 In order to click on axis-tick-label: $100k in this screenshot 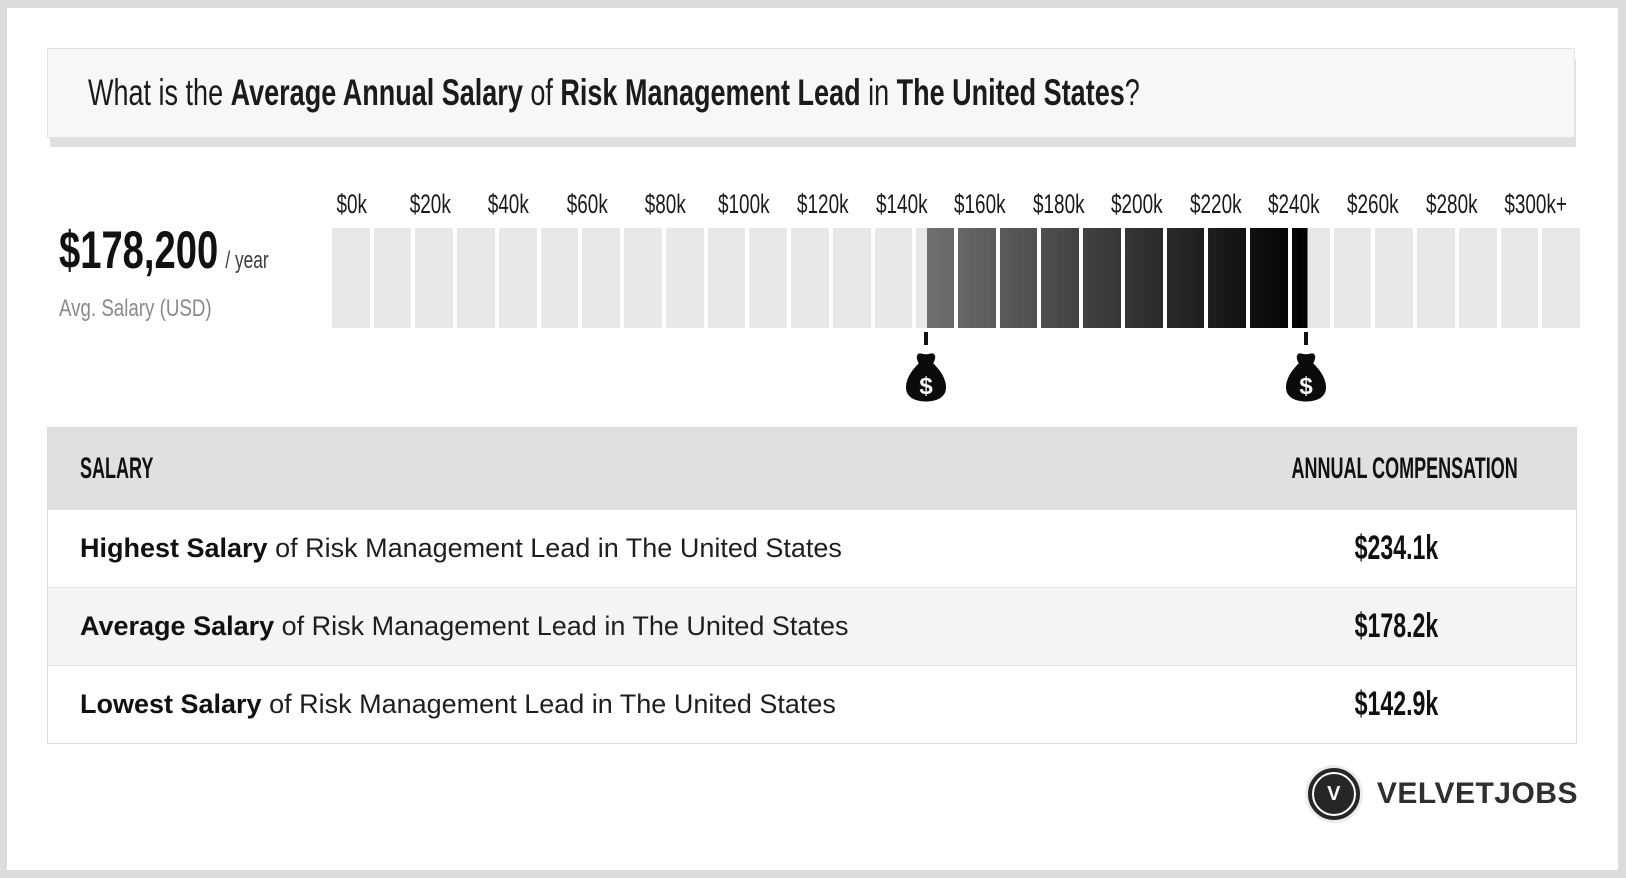, I will do `click(744, 204)`.